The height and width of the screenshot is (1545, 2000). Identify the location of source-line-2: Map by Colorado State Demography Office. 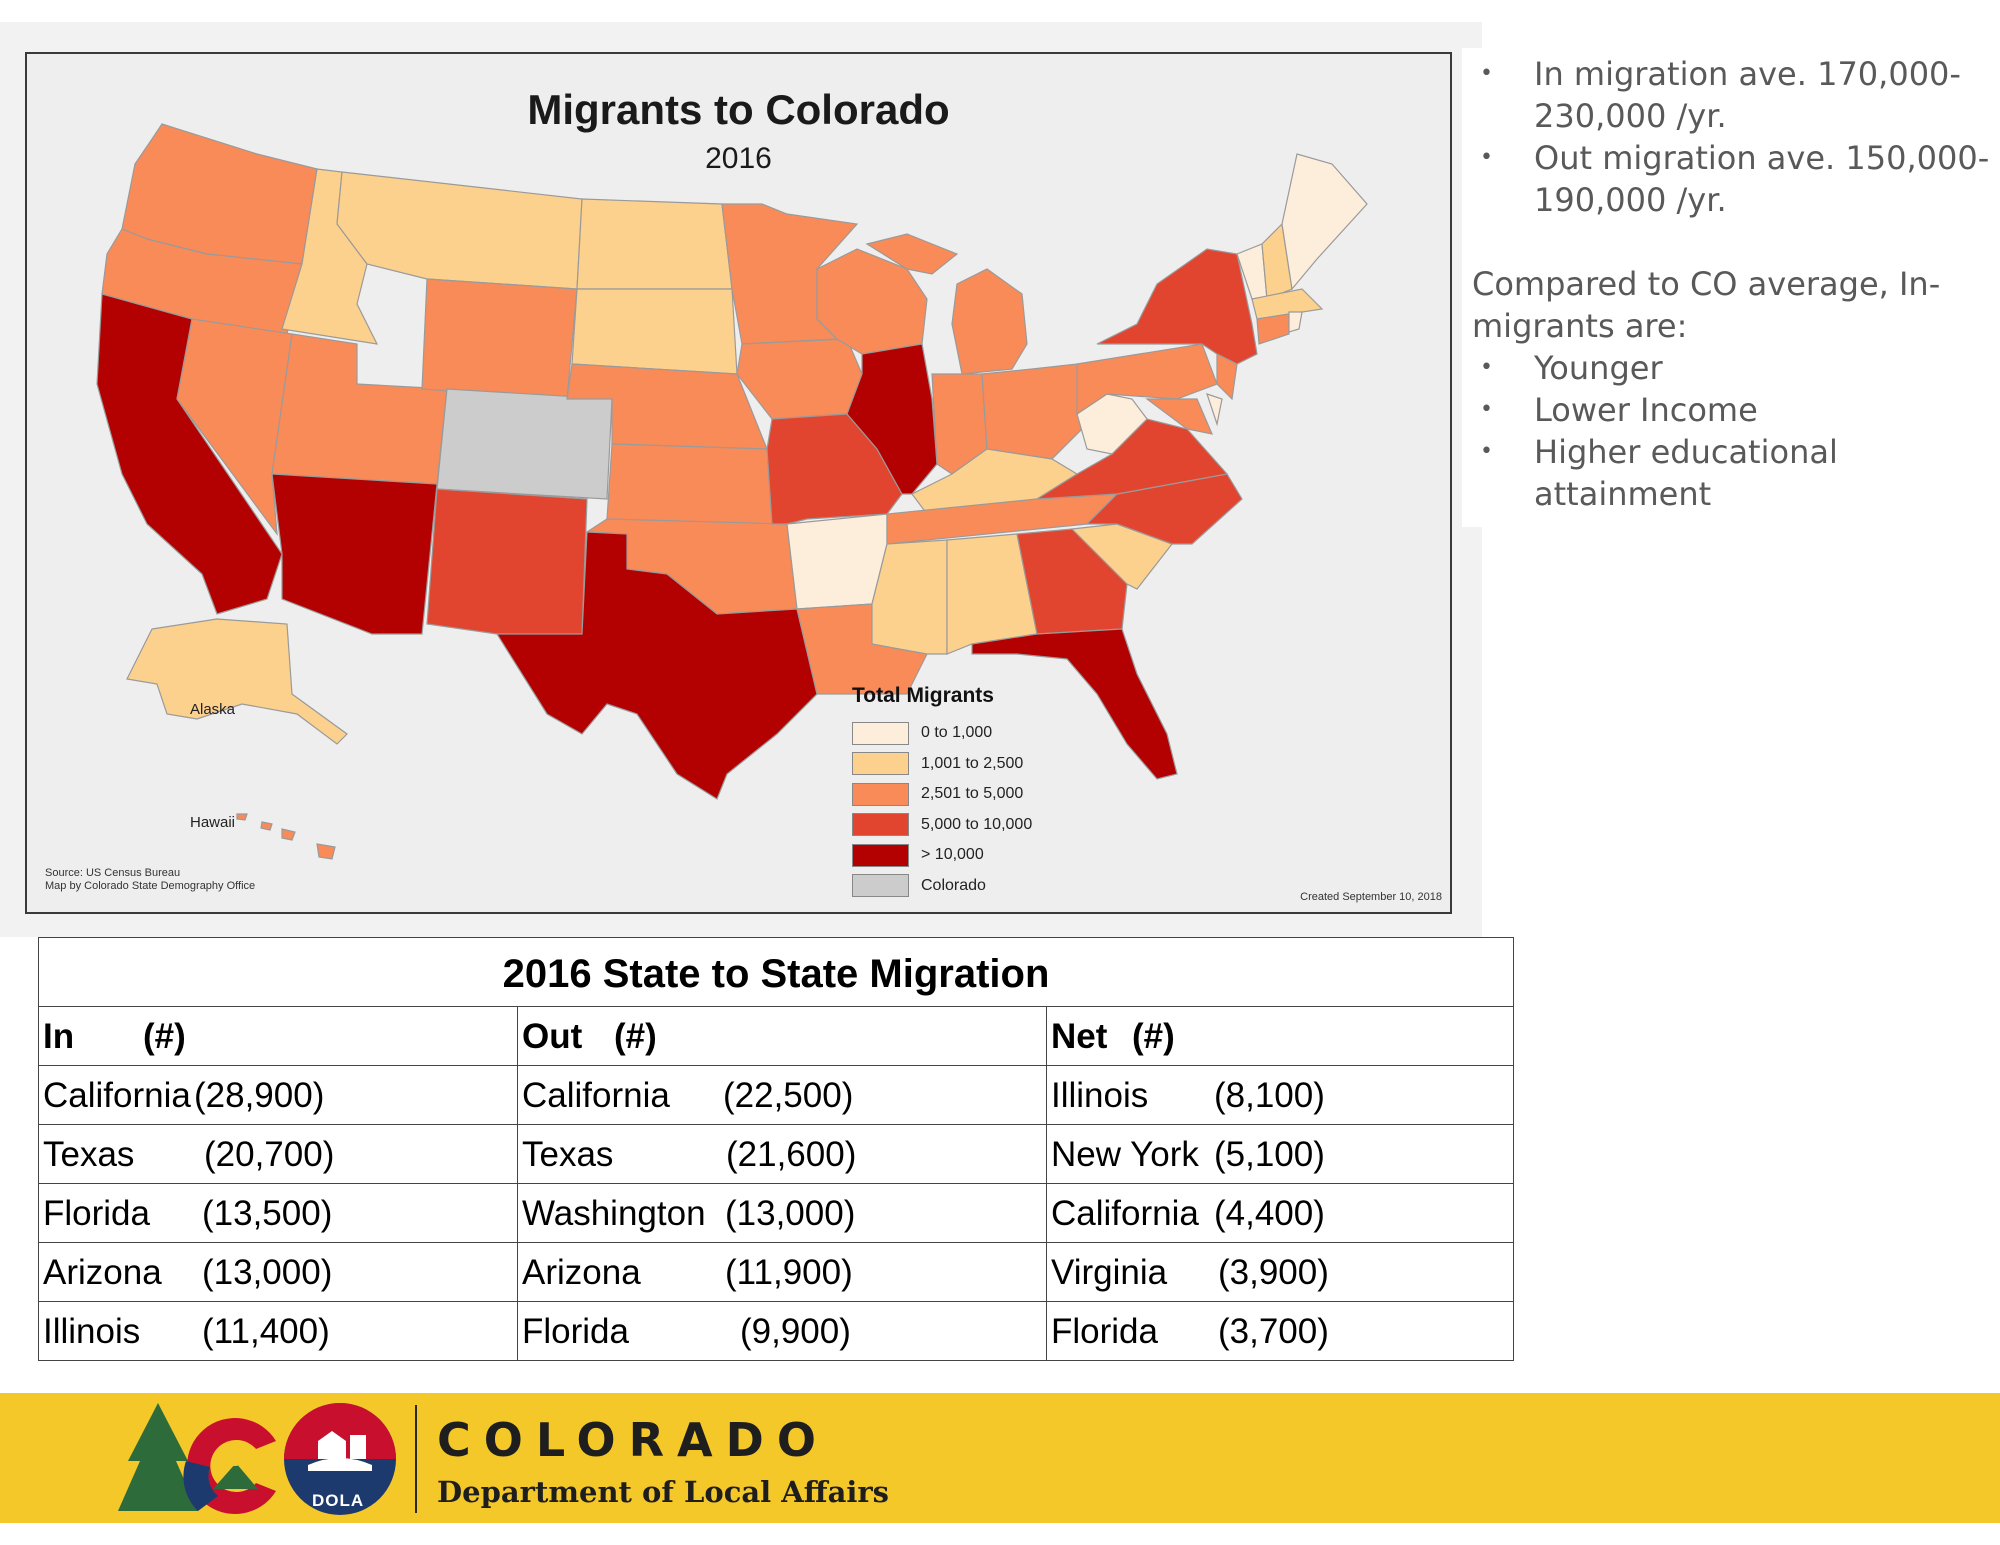
(150, 886).